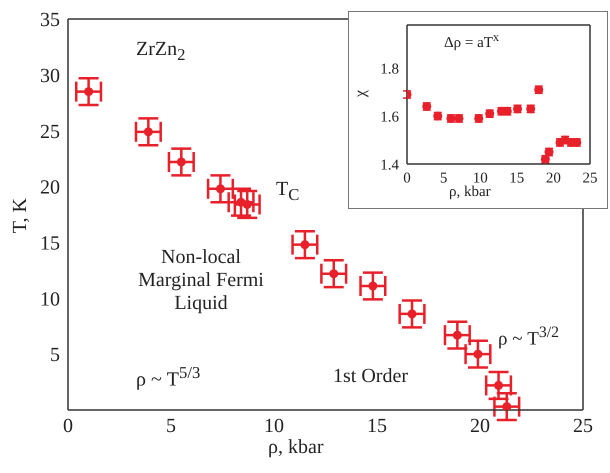  What do you see at coordinates (20, 216) in the screenshot?
I see `y-axis-title: T, K` at bounding box center [20, 216].